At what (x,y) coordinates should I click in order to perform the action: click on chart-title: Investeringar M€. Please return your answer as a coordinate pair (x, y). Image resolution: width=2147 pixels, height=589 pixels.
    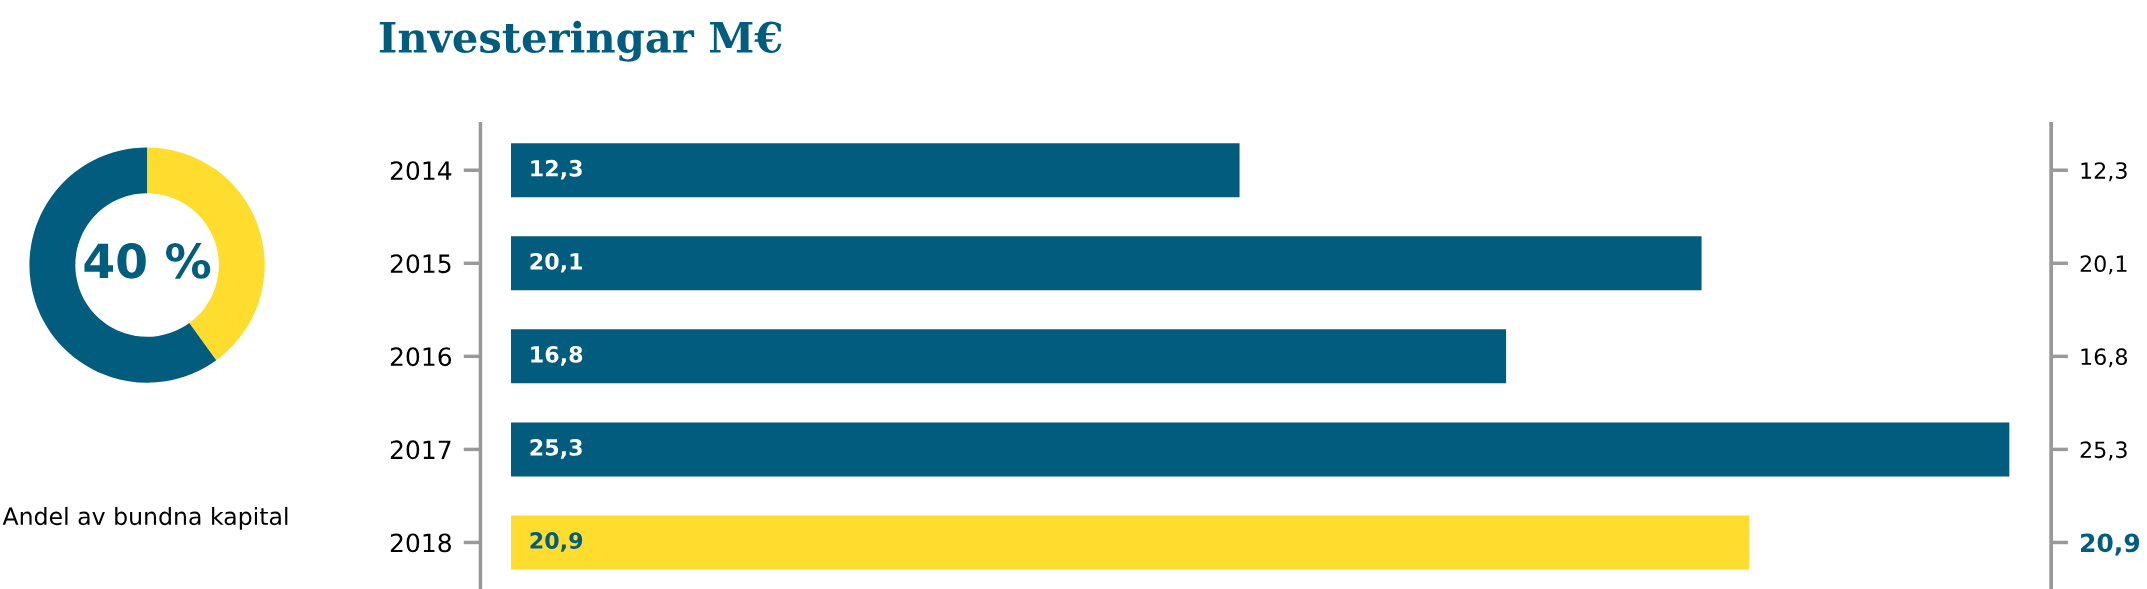
    Looking at the image, I should click on (580, 41).